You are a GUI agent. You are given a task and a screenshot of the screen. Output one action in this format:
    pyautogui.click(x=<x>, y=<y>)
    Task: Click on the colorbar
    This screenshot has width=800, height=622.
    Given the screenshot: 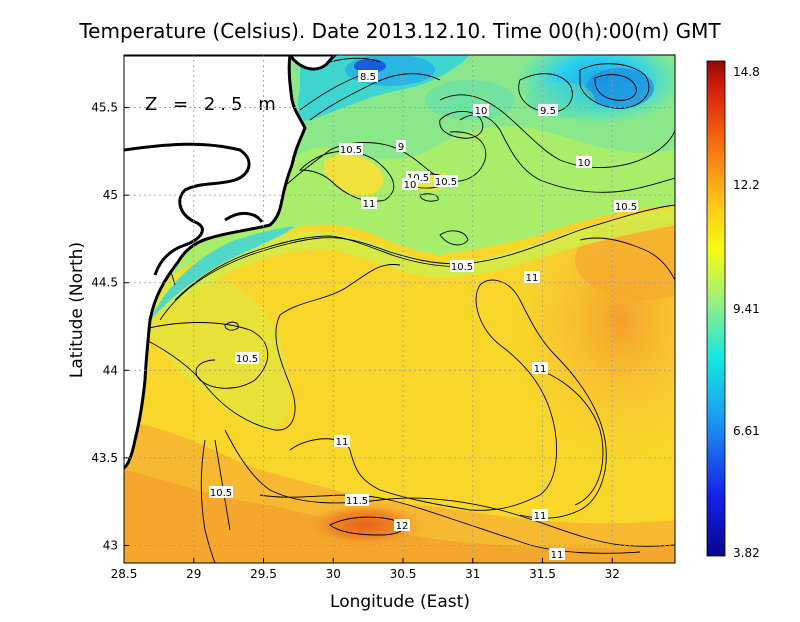 What is the action you would take?
    pyautogui.click(x=716, y=308)
    